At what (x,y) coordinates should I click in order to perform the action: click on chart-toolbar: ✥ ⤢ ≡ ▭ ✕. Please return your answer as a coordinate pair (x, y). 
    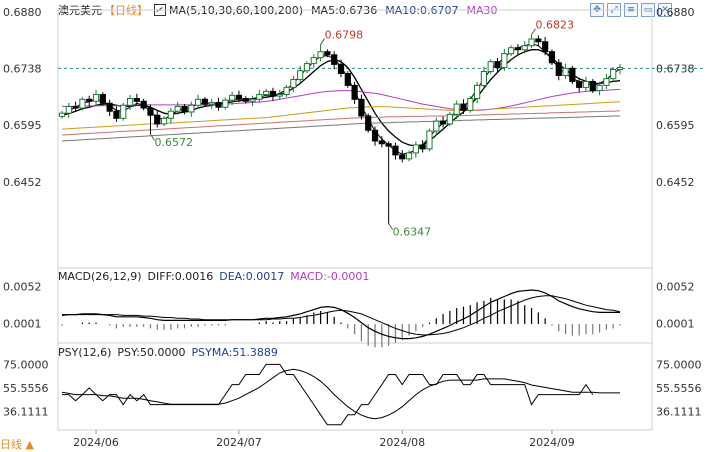
    Looking at the image, I should click on (631, 10).